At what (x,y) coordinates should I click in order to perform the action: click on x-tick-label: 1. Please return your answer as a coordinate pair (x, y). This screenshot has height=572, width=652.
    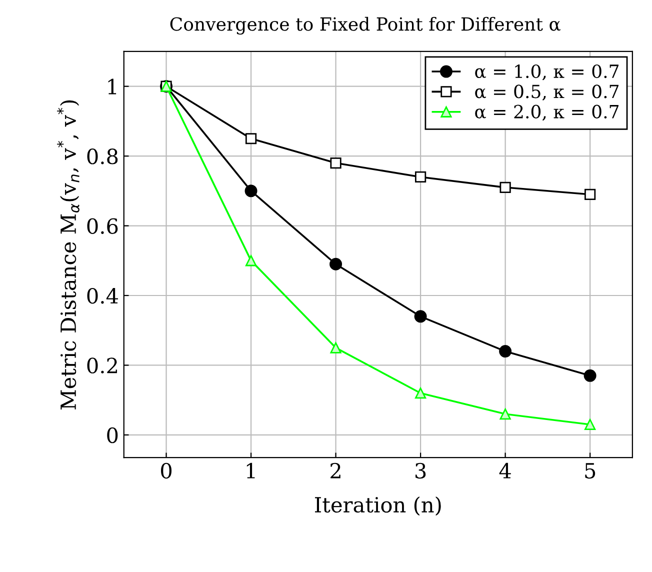
    Looking at the image, I should click on (250, 470).